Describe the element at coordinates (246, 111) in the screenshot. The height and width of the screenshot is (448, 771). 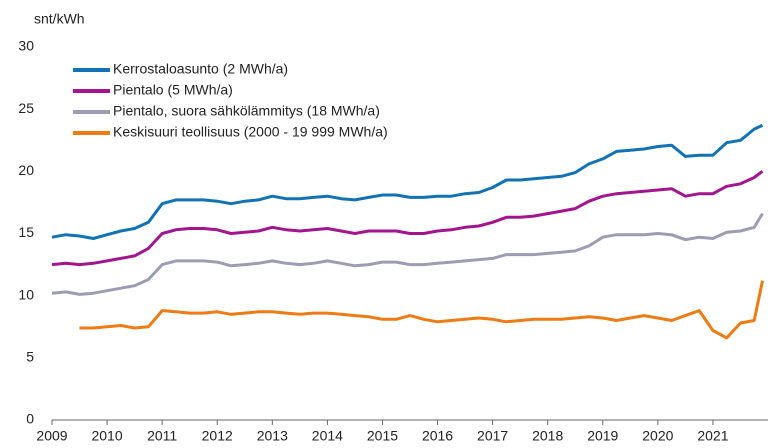
I see `legend-label: Pientalo, suora sähkölämmitys (18 MWh/a)` at that location.